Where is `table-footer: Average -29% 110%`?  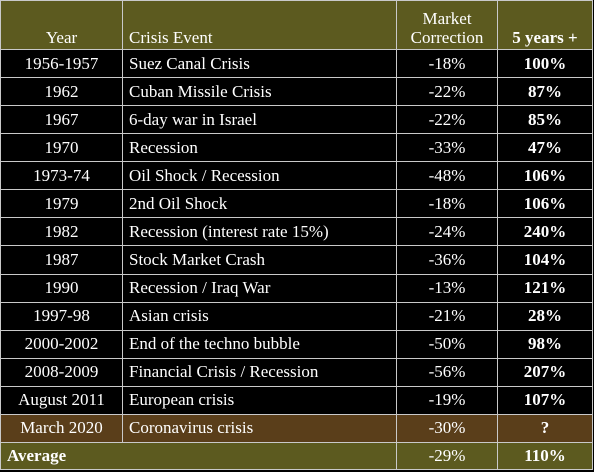
table-footer: Average -29% 110% is located at coordinates (296, 456).